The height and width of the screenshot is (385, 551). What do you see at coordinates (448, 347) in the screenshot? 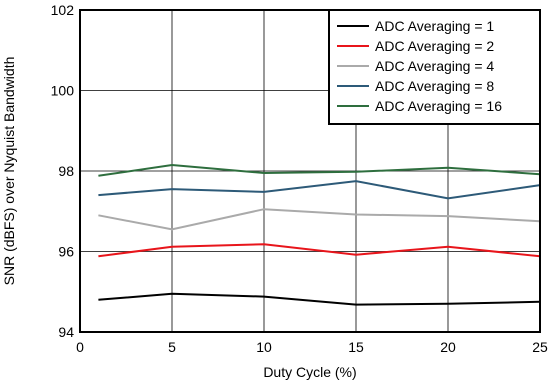
I see `x-tick-label: 20` at bounding box center [448, 347].